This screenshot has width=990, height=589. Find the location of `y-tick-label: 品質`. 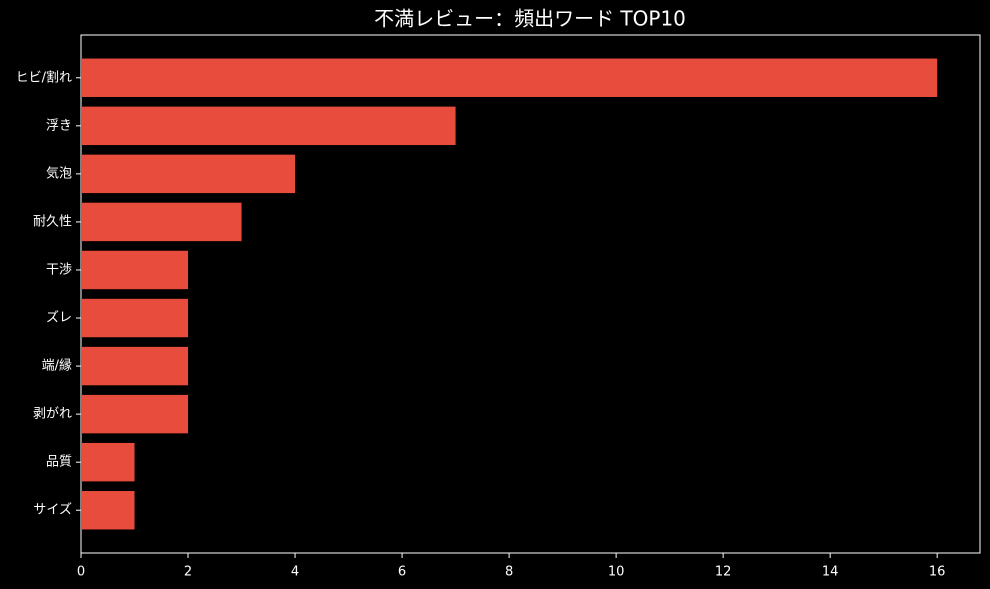

y-tick-label: 品質 is located at coordinates (59, 462).